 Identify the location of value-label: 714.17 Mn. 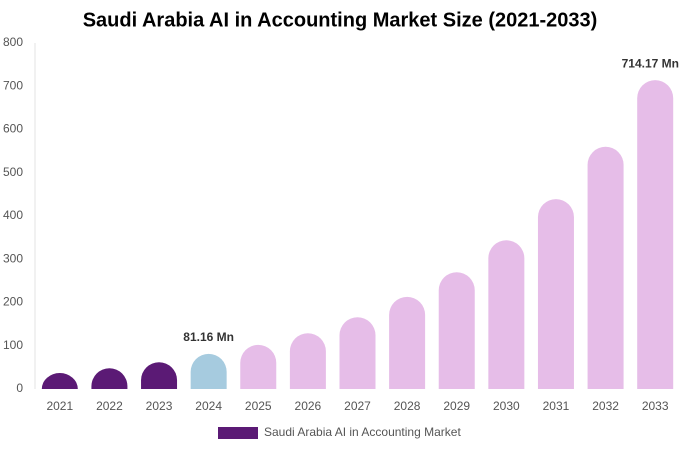
(650, 63).